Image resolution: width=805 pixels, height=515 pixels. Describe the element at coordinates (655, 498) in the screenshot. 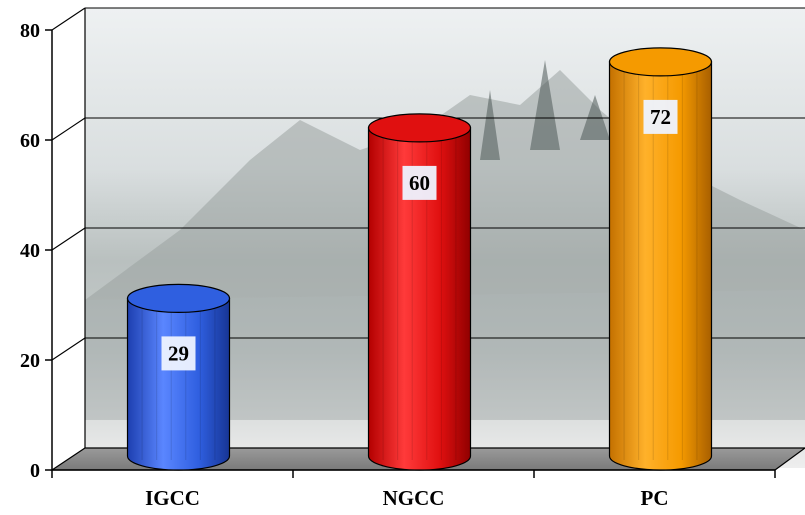

I see `x-tick-label: PC` at that location.